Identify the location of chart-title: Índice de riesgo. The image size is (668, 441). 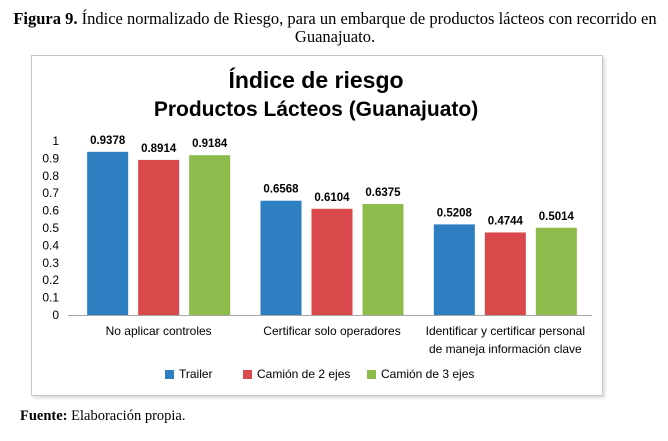
(315, 79).